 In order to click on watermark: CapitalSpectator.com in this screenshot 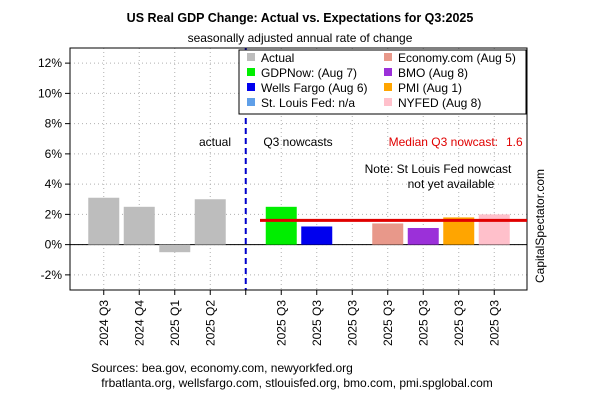, I will do `click(540, 226)`.